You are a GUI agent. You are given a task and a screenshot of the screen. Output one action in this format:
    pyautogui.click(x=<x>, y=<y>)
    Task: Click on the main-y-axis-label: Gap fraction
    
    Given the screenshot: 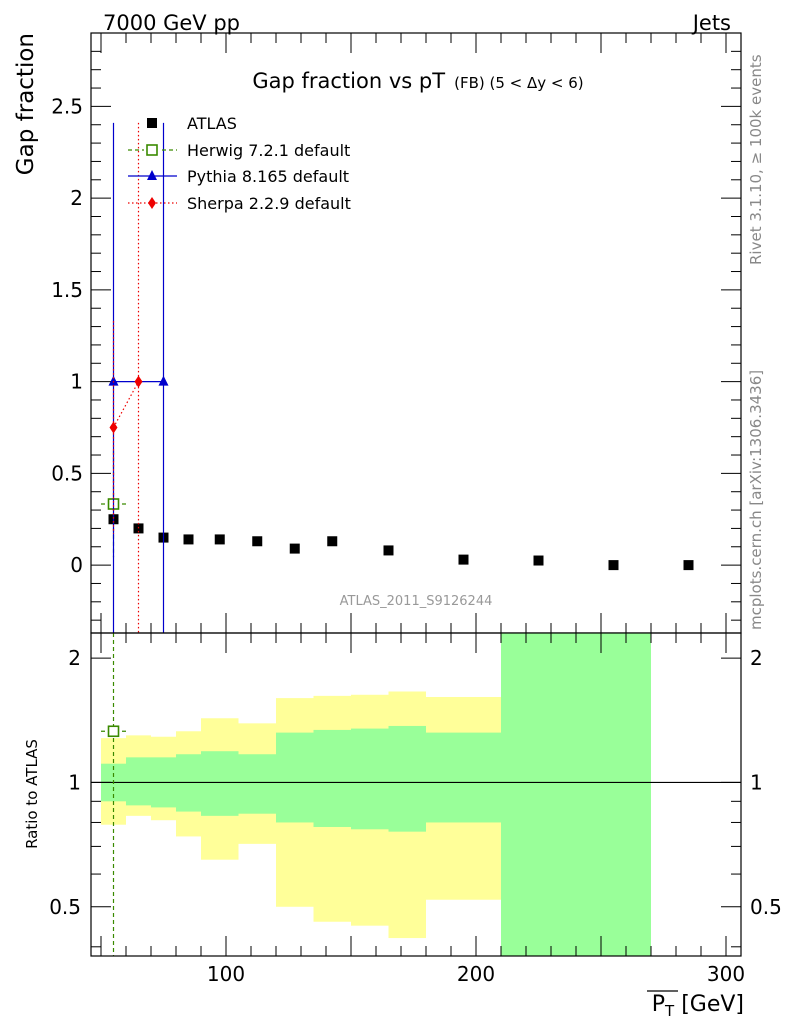 What is the action you would take?
    pyautogui.click(x=26, y=104)
    